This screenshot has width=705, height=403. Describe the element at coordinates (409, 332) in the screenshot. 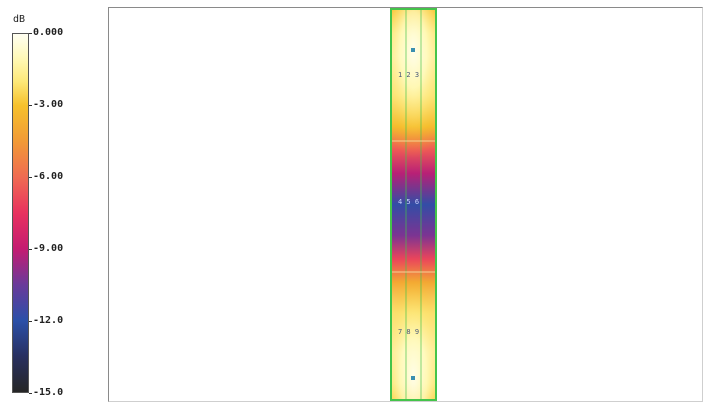

I see `strip-label-lower: 7 8 9` at that location.